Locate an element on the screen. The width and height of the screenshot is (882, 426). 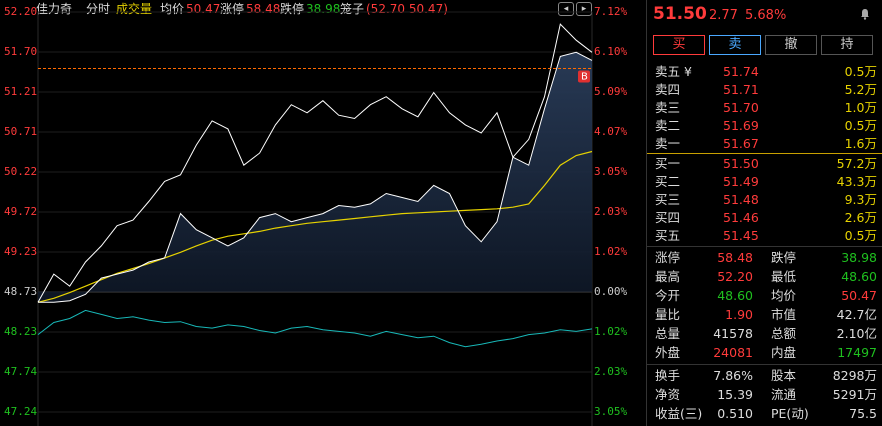
stat-value: 8298万 is located at coordinates (854, 375).